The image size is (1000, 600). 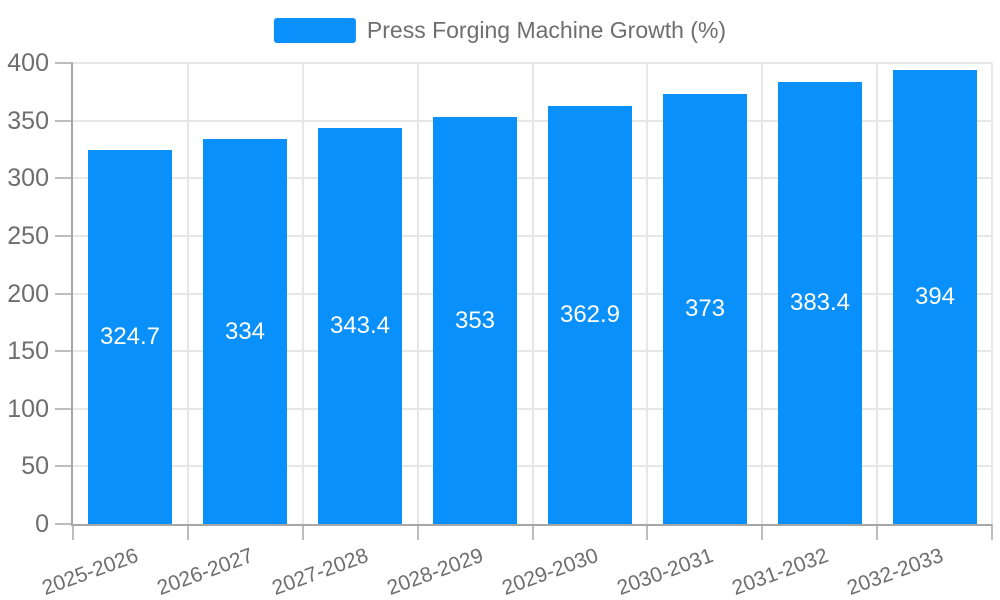 I want to click on x-axis-label: 2025-2026, so click(x=89, y=572).